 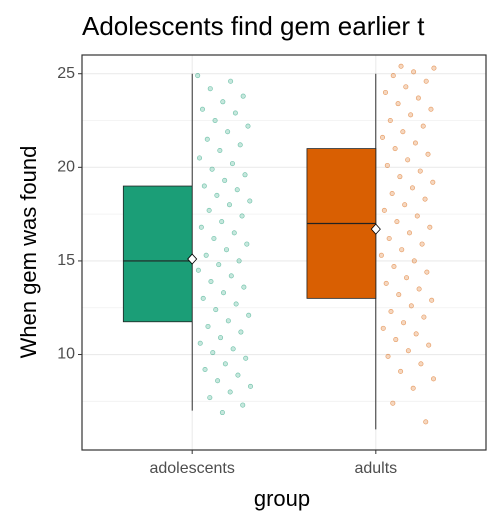 I want to click on x-tick-label: adolescents, so click(x=191, y=468).